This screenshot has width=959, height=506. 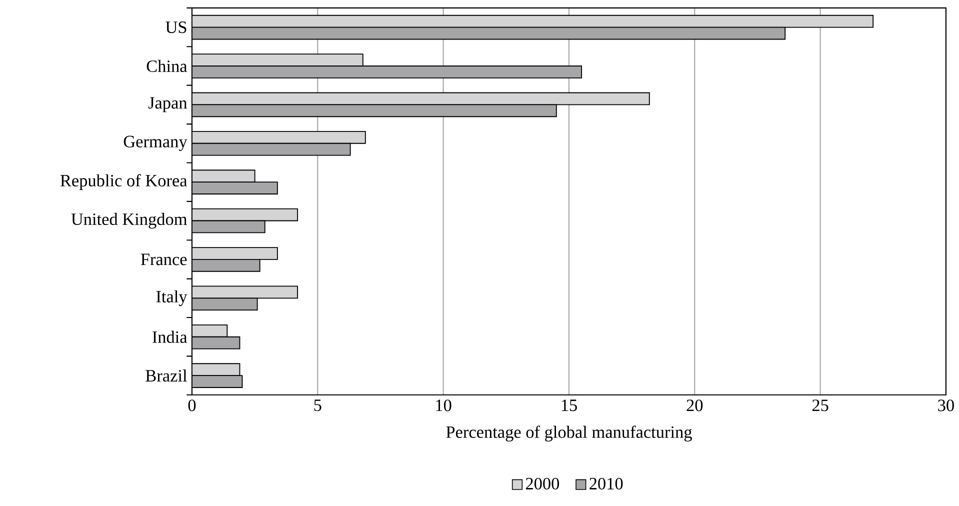 What do you see at coordinates (176, 27) in the screenshot?
I see `y-tick-label: US` at bounding box center [176, 27].